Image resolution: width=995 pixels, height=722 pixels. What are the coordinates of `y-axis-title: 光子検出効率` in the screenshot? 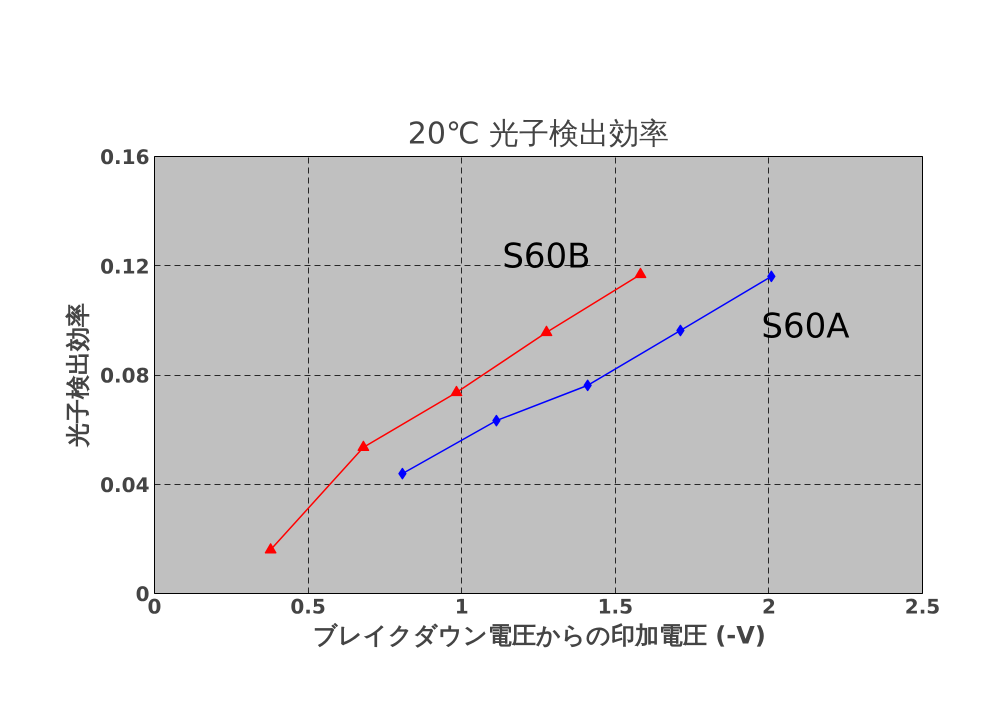 It's located at (78, 375).